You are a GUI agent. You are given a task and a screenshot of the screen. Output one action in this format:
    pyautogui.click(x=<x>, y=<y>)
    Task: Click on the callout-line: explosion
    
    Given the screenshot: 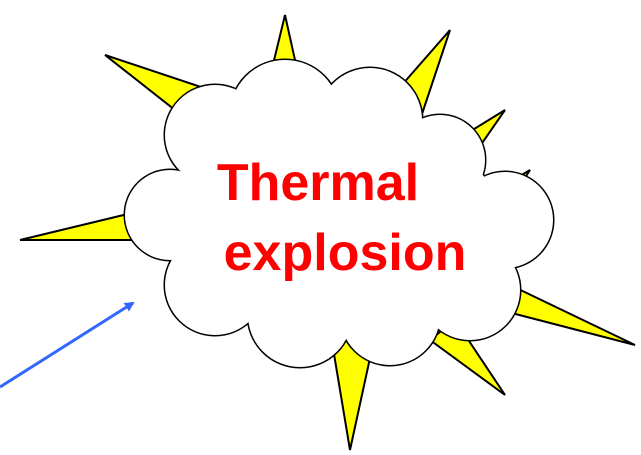 What is the action you would take?
    pyautogui.click(x=345, y=253)
    